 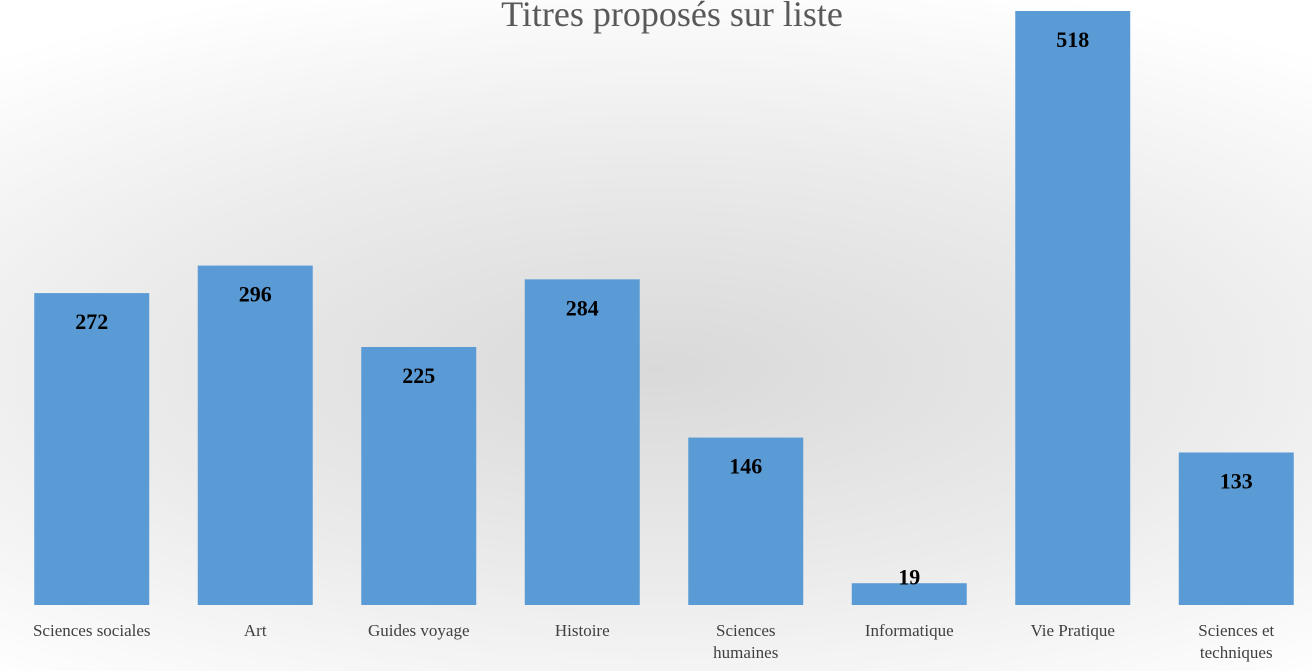 I want to click on value-label: 272, so click(x=91, y=321).